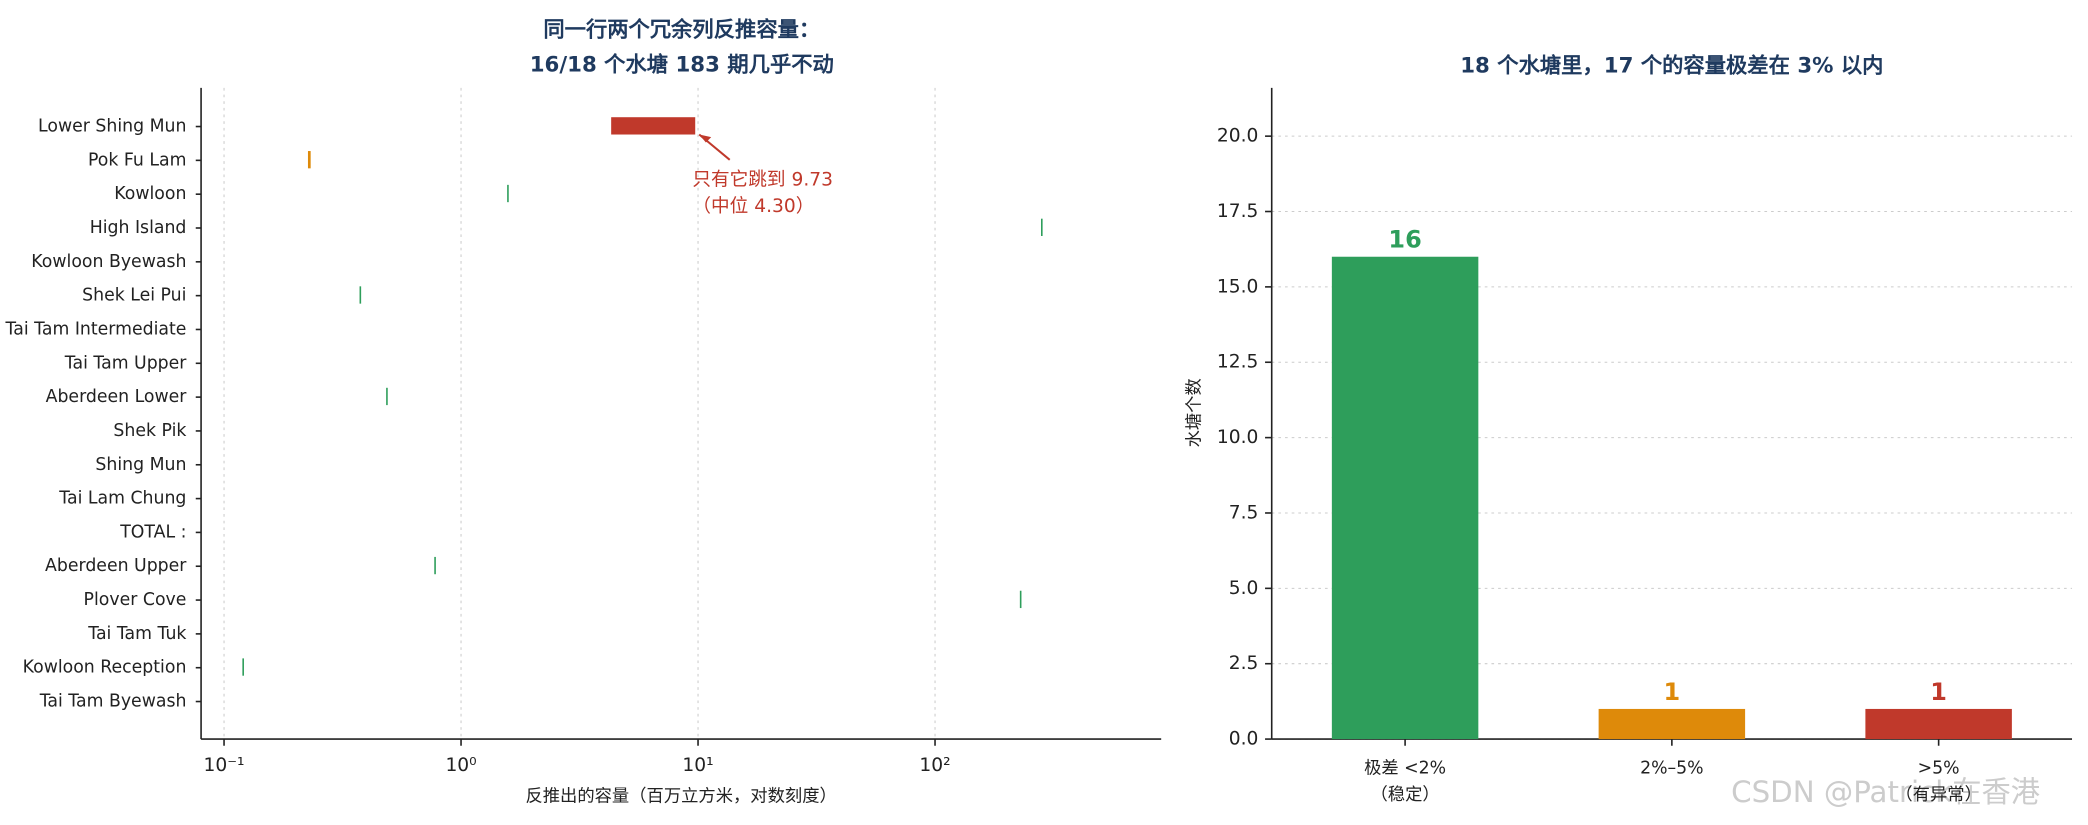  What do you see at coordinates (138, 228) in the screenshot?
I see `y-tick-label: High Island` at bounding box center [138, 228].